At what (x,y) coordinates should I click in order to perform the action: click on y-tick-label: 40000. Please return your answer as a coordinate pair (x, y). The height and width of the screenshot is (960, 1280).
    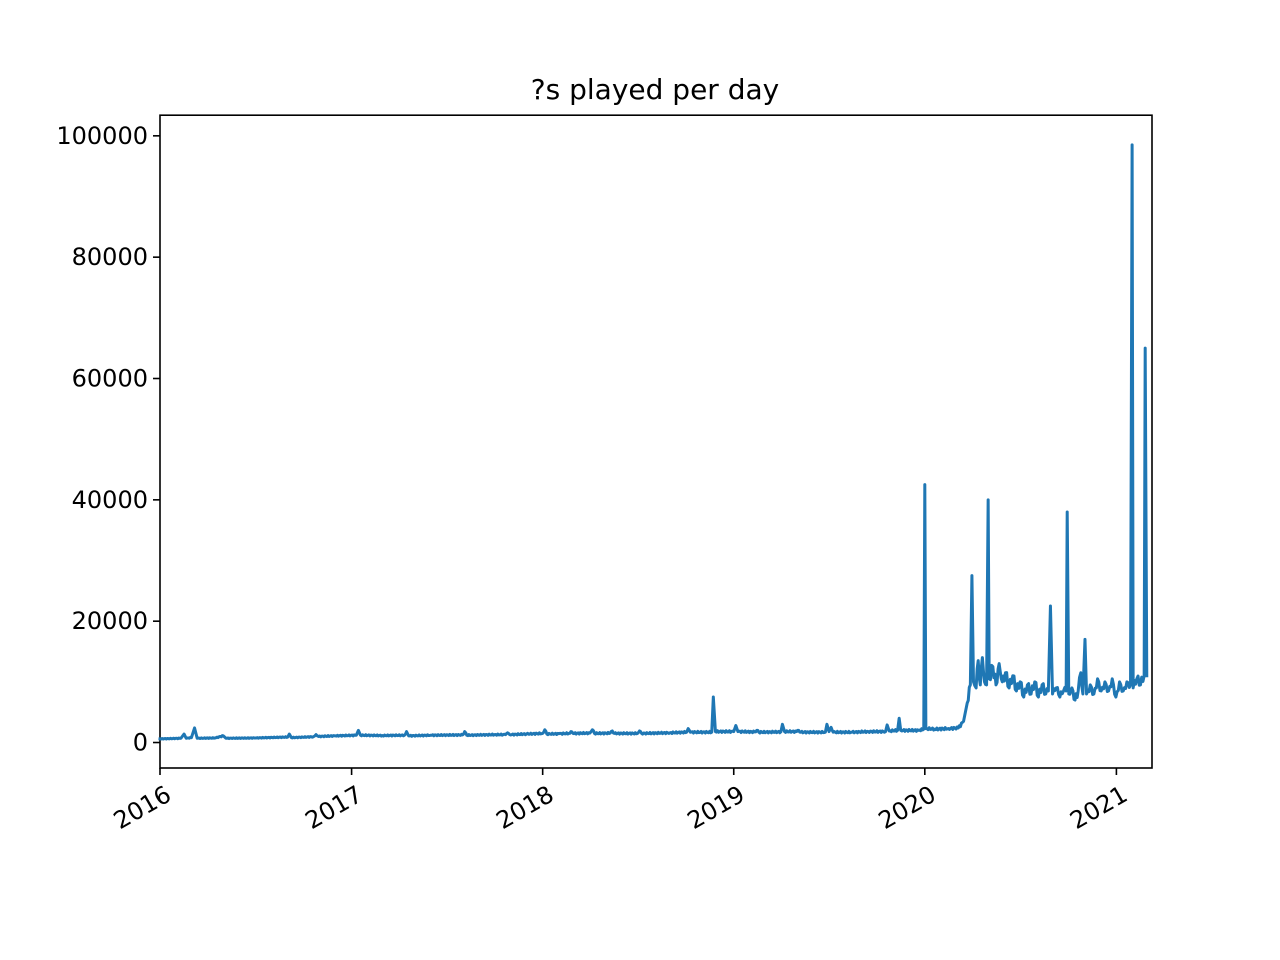
    Looking at the image, I should click on (110, 500).